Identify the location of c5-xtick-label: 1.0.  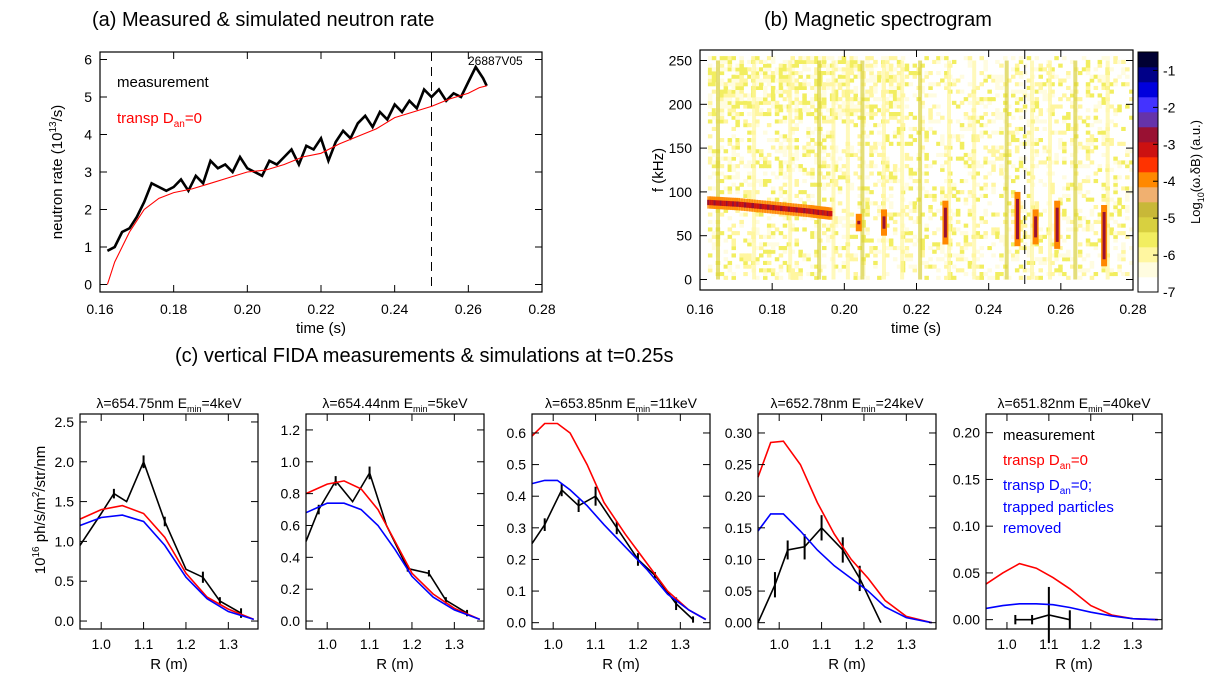
(1007, 644).